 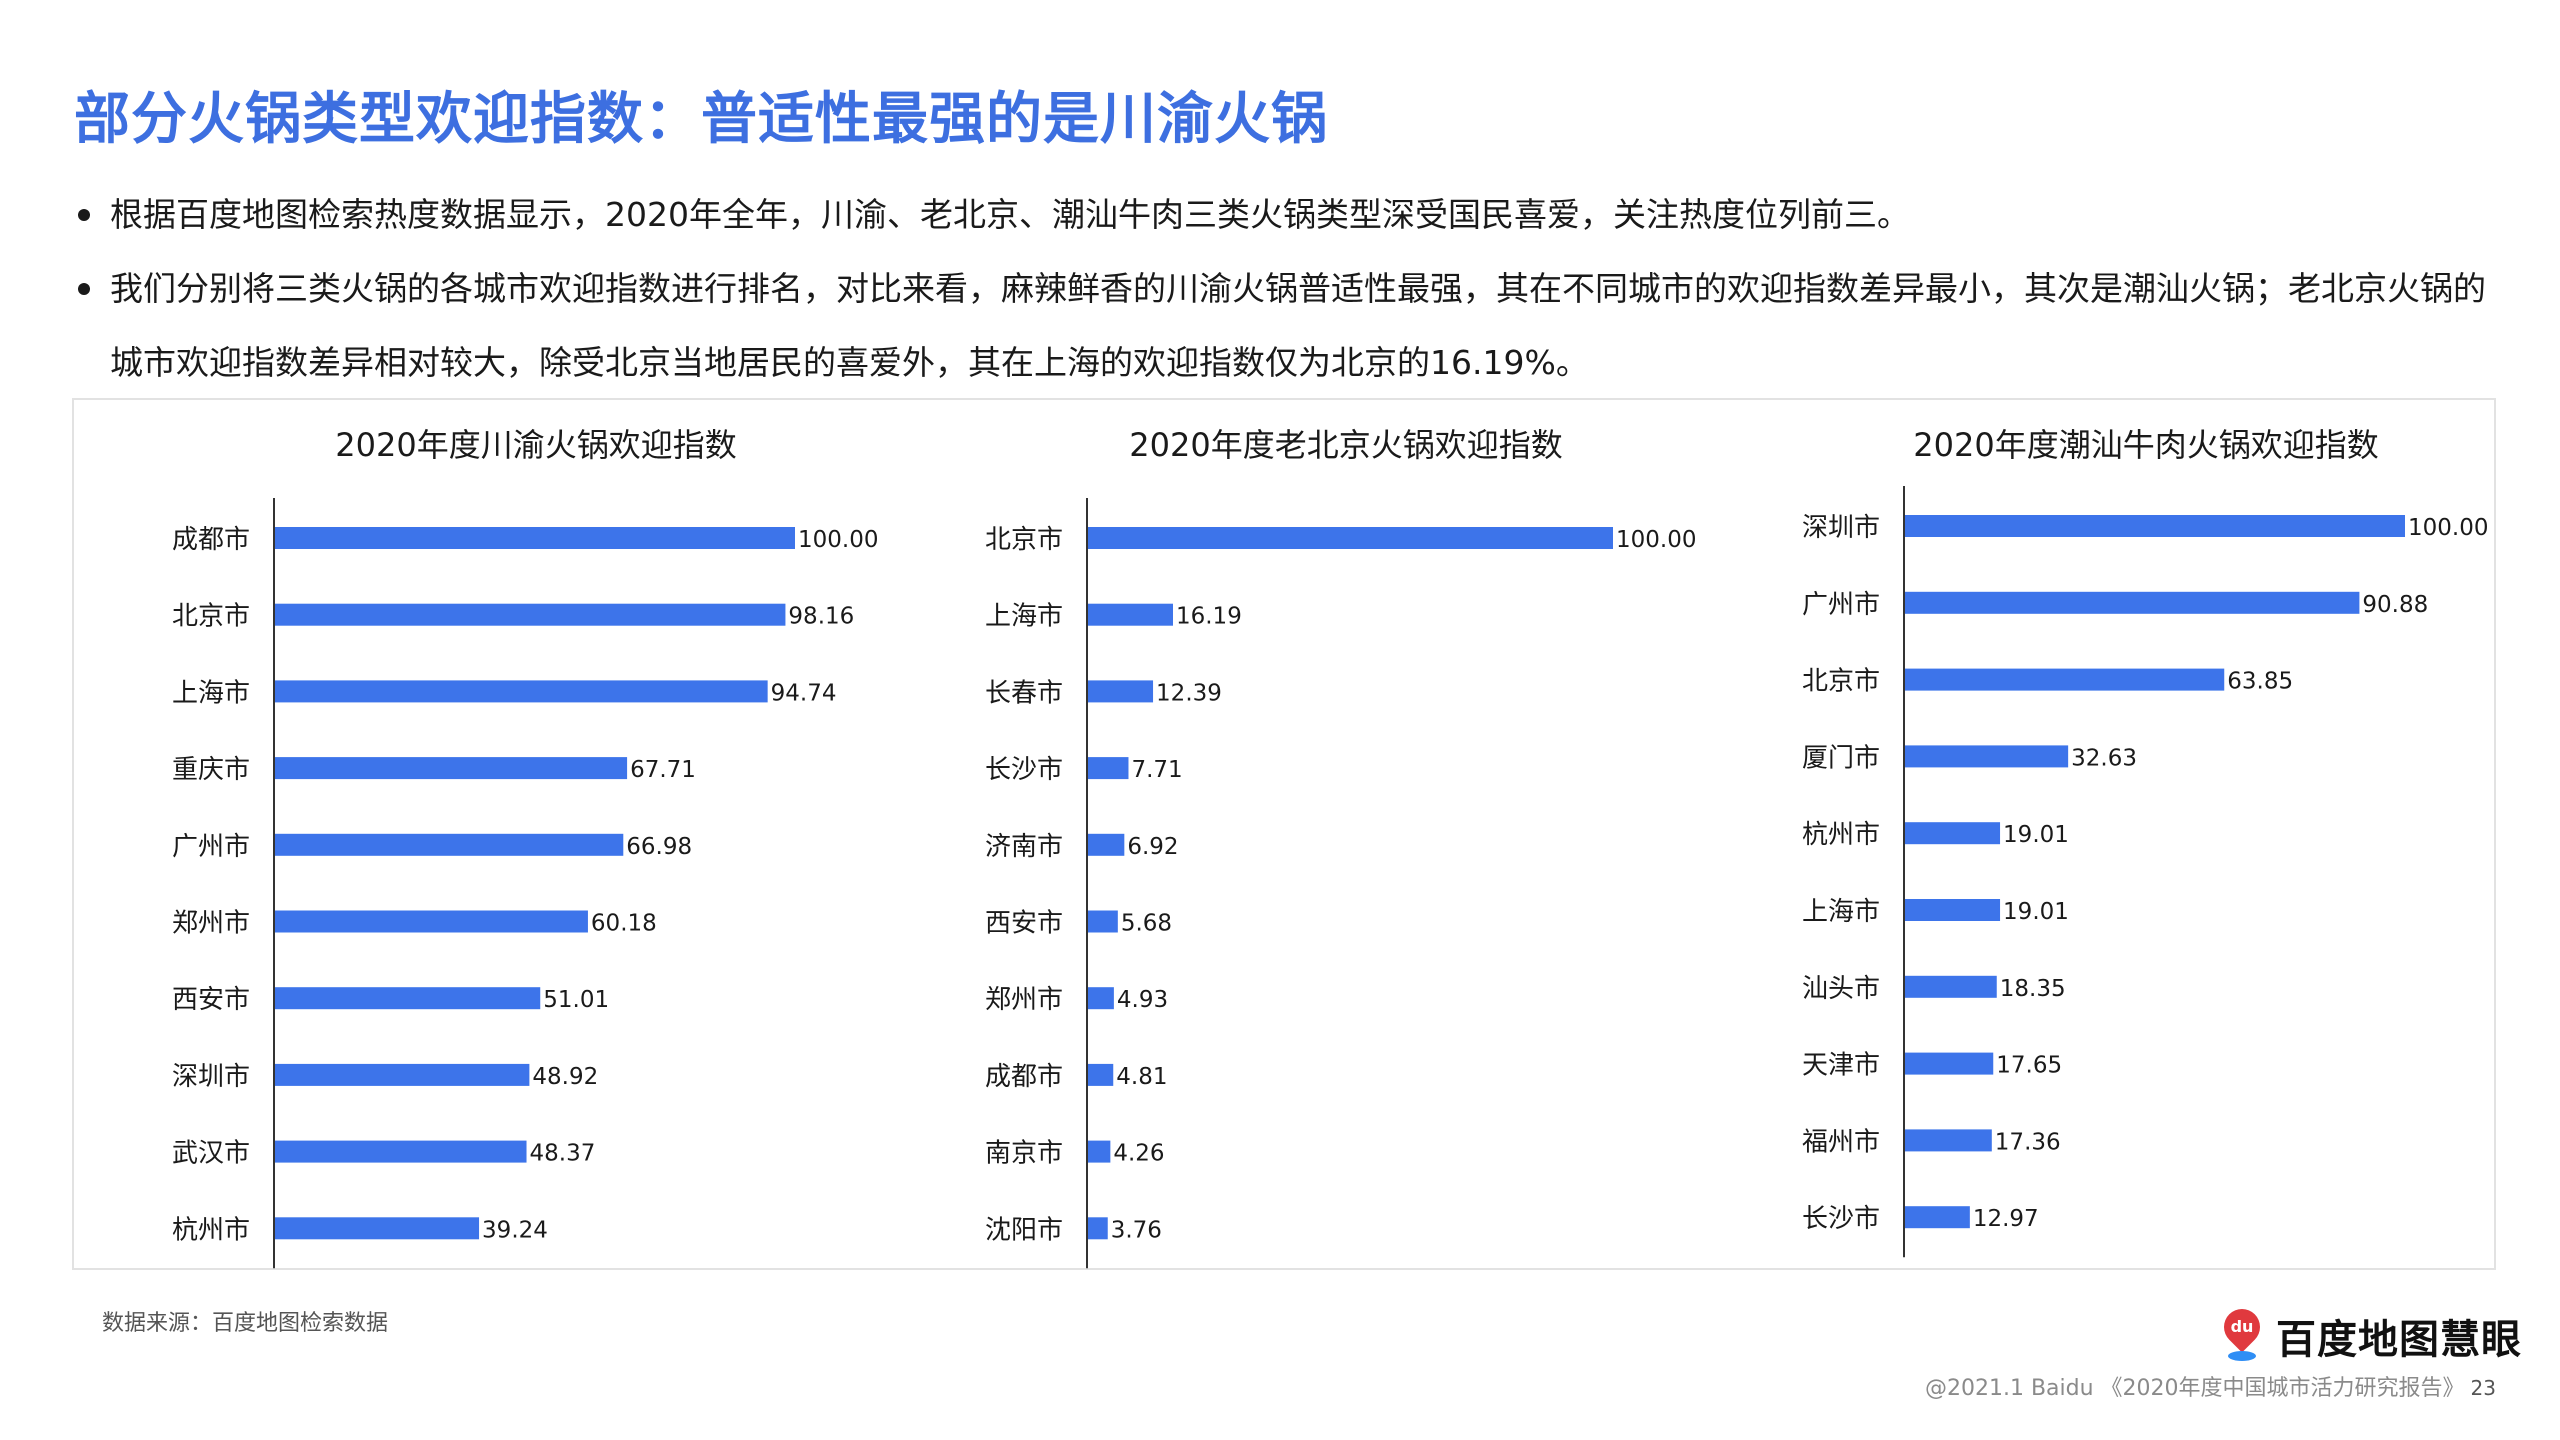 What do you see at coordinates (2194, 1388) in the screenshot?
I see `footer-copyright: @2021.1 Baidu 《2020年度中国城市活力研究报告》` at bounding box center [2194, 1388].